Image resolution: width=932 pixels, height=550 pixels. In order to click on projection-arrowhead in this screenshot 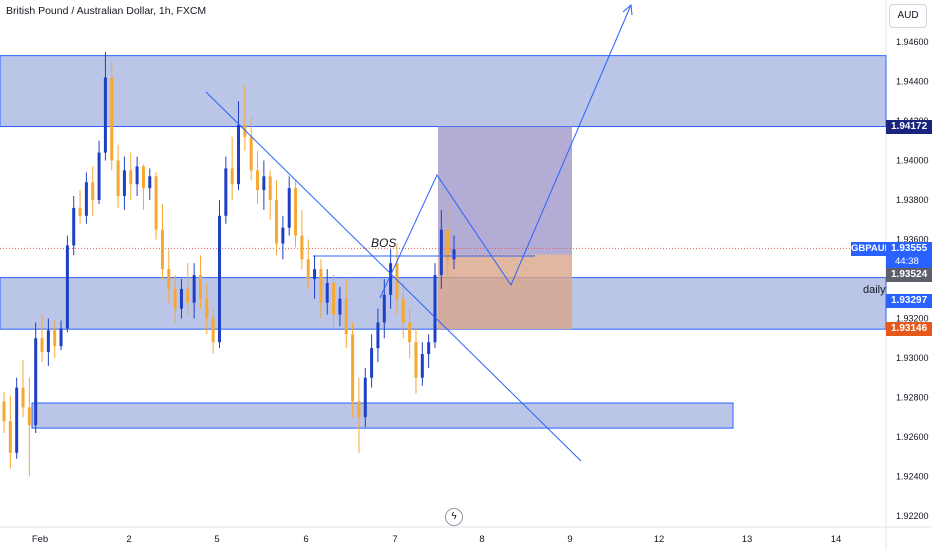, I will do `click(627, 9)`.